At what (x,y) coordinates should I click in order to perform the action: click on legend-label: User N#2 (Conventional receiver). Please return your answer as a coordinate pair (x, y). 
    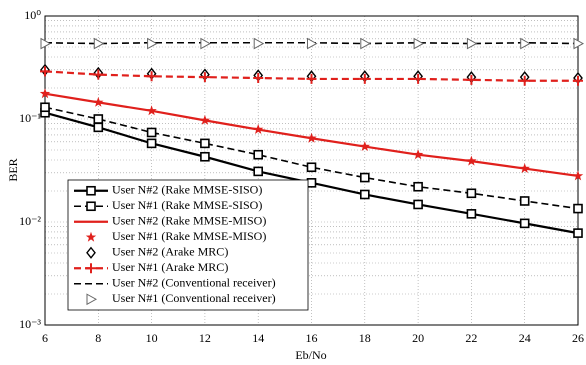
    Looking at the image, I should click on (194, 283).